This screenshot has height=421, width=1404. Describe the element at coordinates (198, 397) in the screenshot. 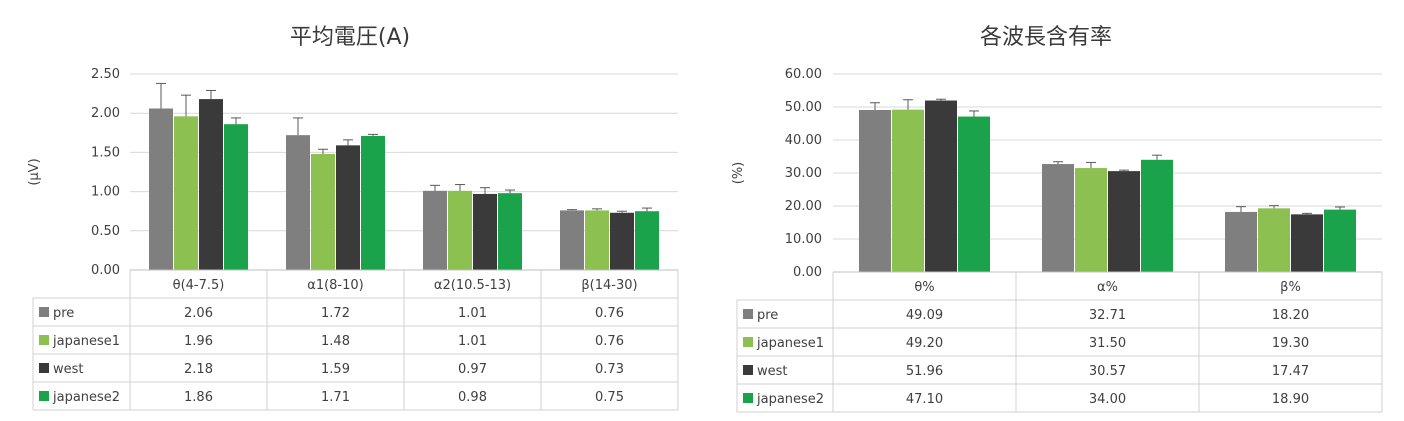

I see `data-label: 1.86` at that location.